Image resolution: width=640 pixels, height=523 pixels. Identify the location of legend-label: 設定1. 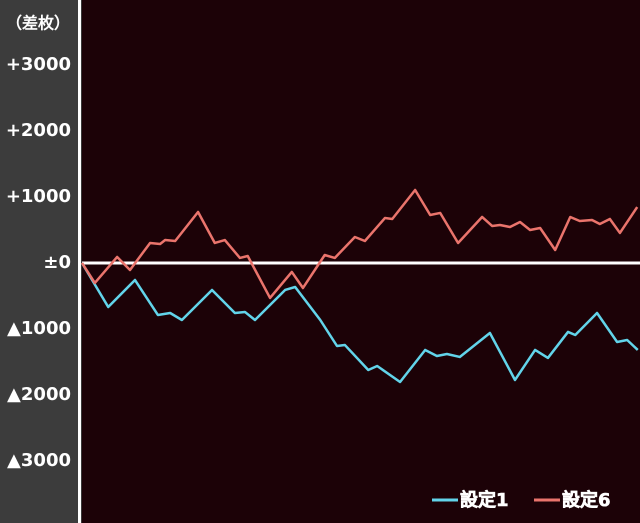
(484, 500).